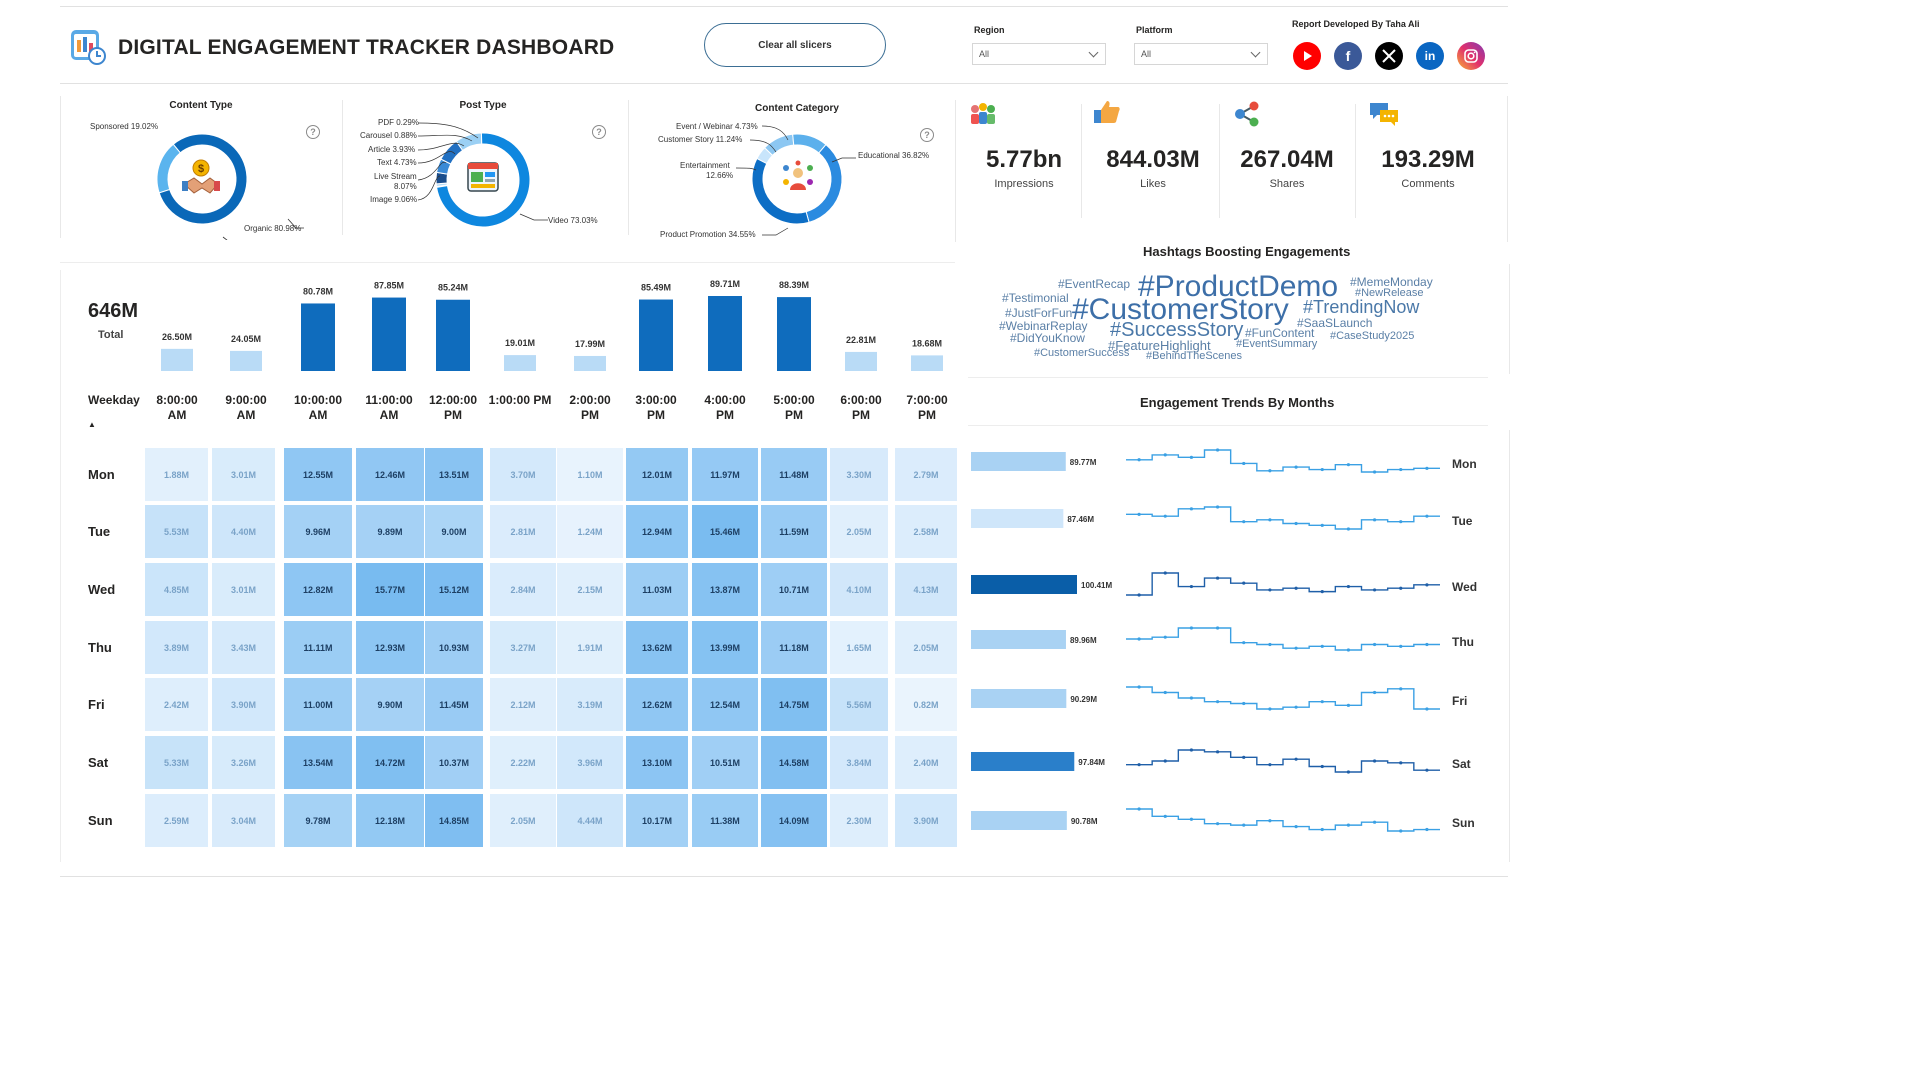 This screenshot has height=1080, width=1920. Describe the element at coordinates (926, 589) in the screenshot. I see `heatmap-cell: 4.13M` at that location.